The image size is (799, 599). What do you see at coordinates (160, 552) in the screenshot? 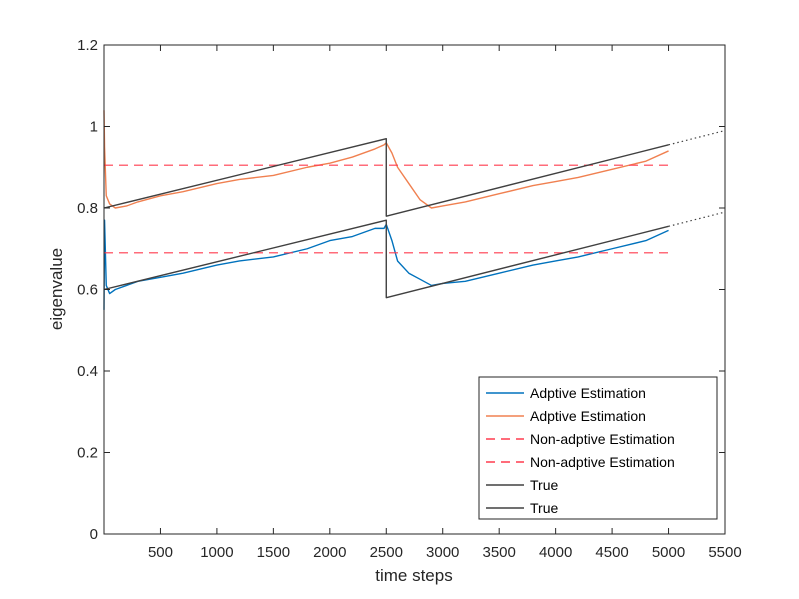
I see `x-tick-label: 500` at bounding box center [160, 552].